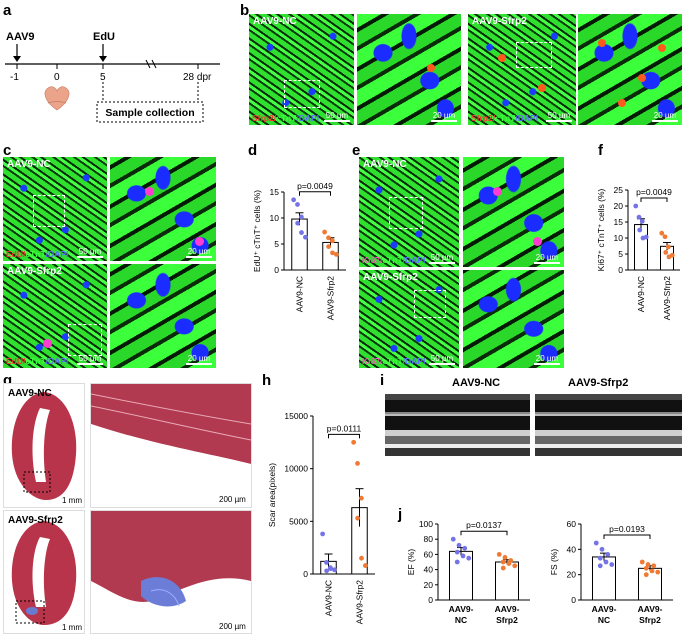 The height and width of the screenshot is (634, 685). I want to click on micro-c-sfrp2-overview: AAV9-Sfrp2 EdU/cTnT/DAPI 50 µm, so click(55, 316).